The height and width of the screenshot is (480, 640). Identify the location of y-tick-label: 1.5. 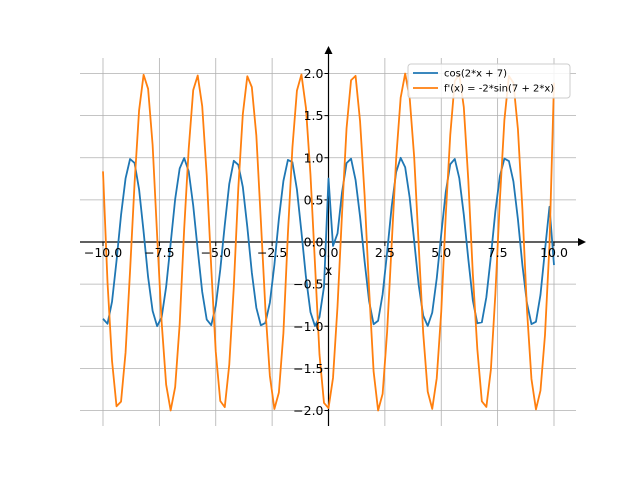
(314, 115).